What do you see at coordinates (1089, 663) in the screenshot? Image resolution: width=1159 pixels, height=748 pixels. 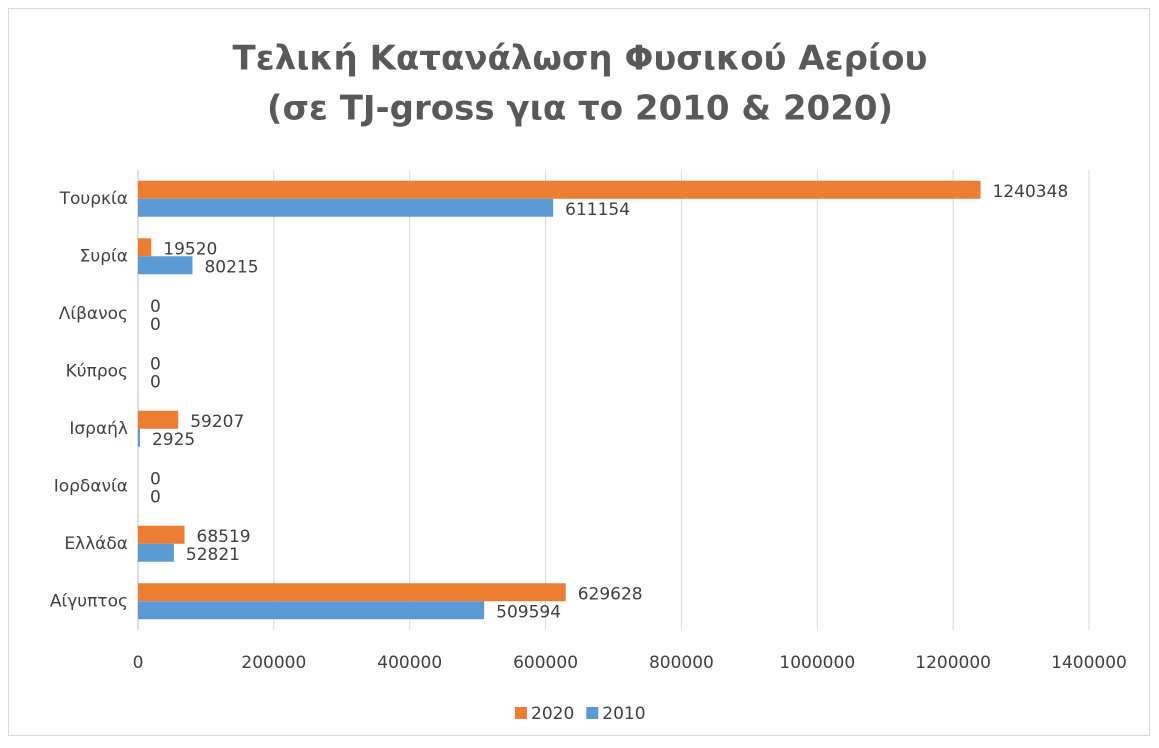 I see `x-tick-label: 1400000` at bounding box center [1089, 663].